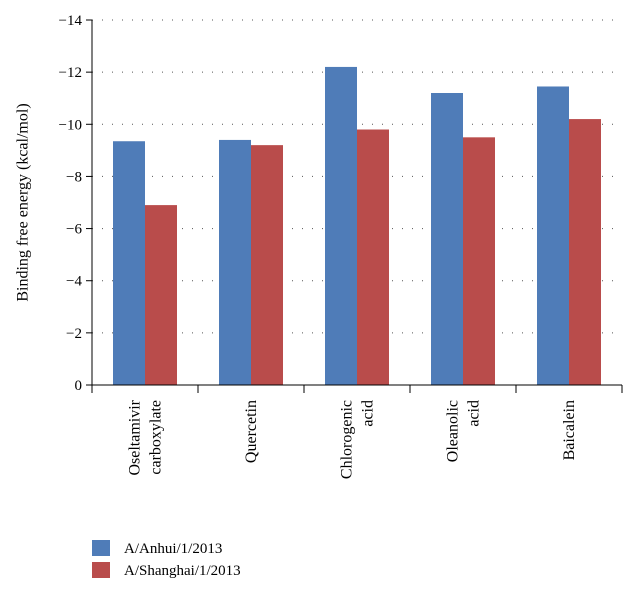 This screenshot has height=596, width=637. I want to click on category-label: Chlorogenic, so click(347, 439).